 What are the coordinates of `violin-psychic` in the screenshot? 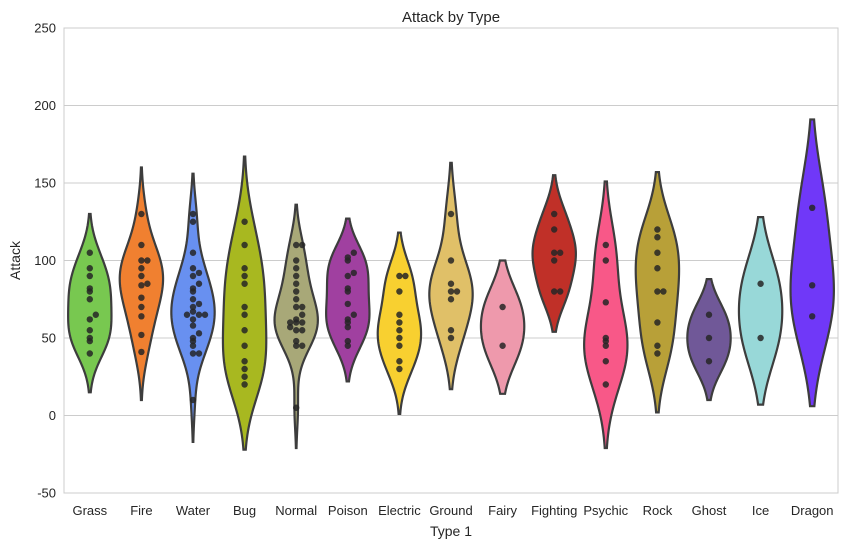 It's located at (606, 315).